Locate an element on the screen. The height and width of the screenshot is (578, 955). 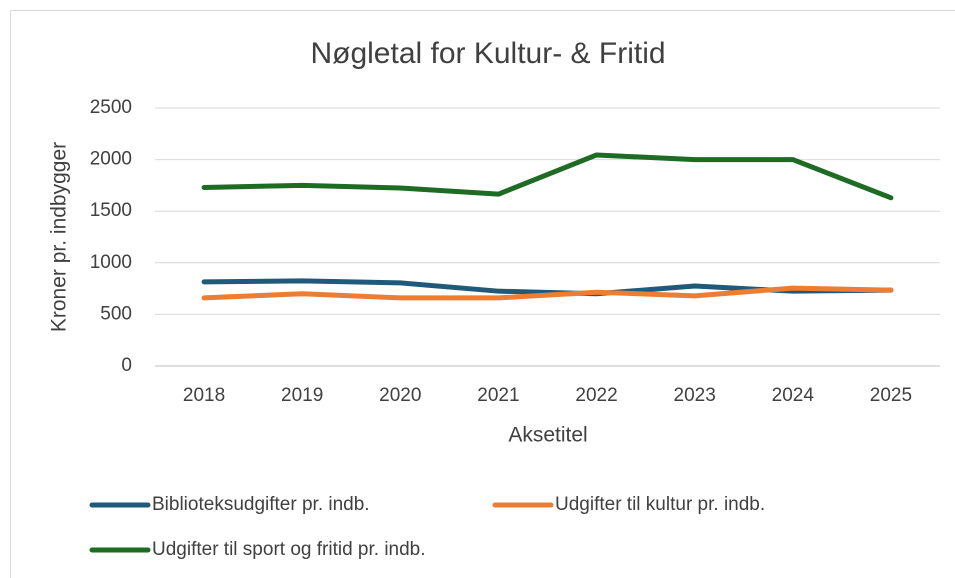
x-tick-label: 2018 is located at coordinates (204, 395).